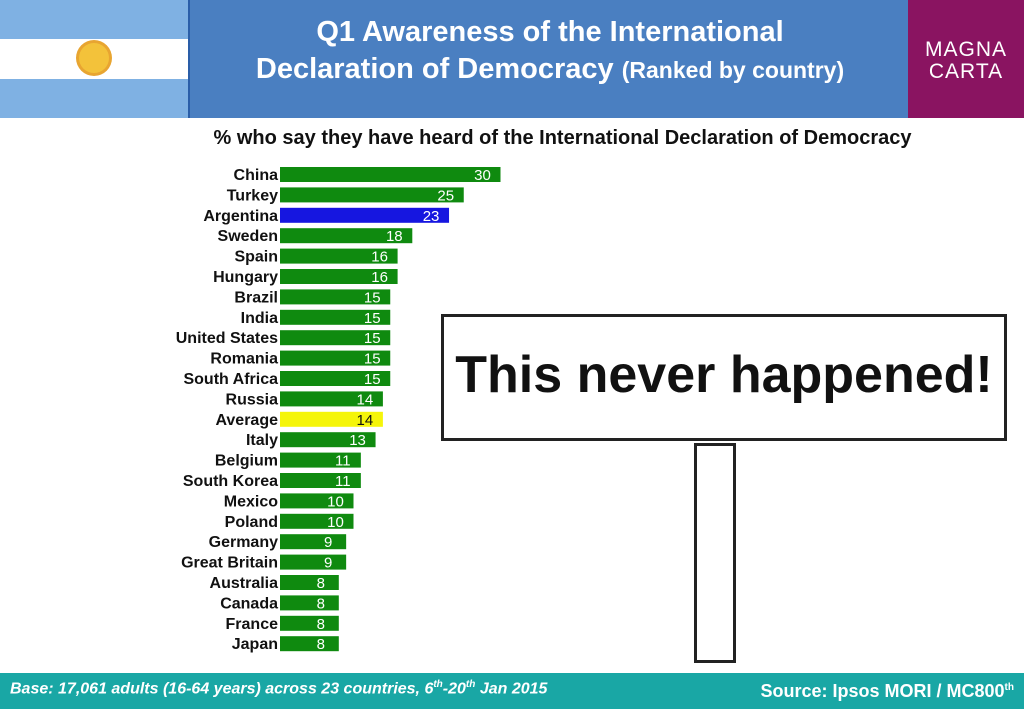 This screenshot has height=709, width=1024. I want to click on bar-japan, so click(309, 644).